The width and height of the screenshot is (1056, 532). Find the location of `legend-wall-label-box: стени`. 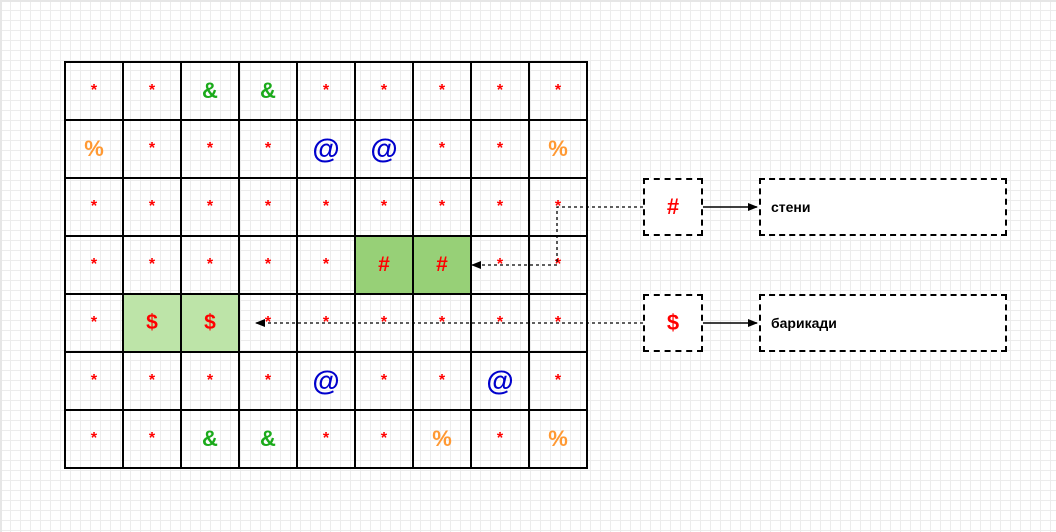

legend-wall-label-box: стени is located at coordinates (883, 207).